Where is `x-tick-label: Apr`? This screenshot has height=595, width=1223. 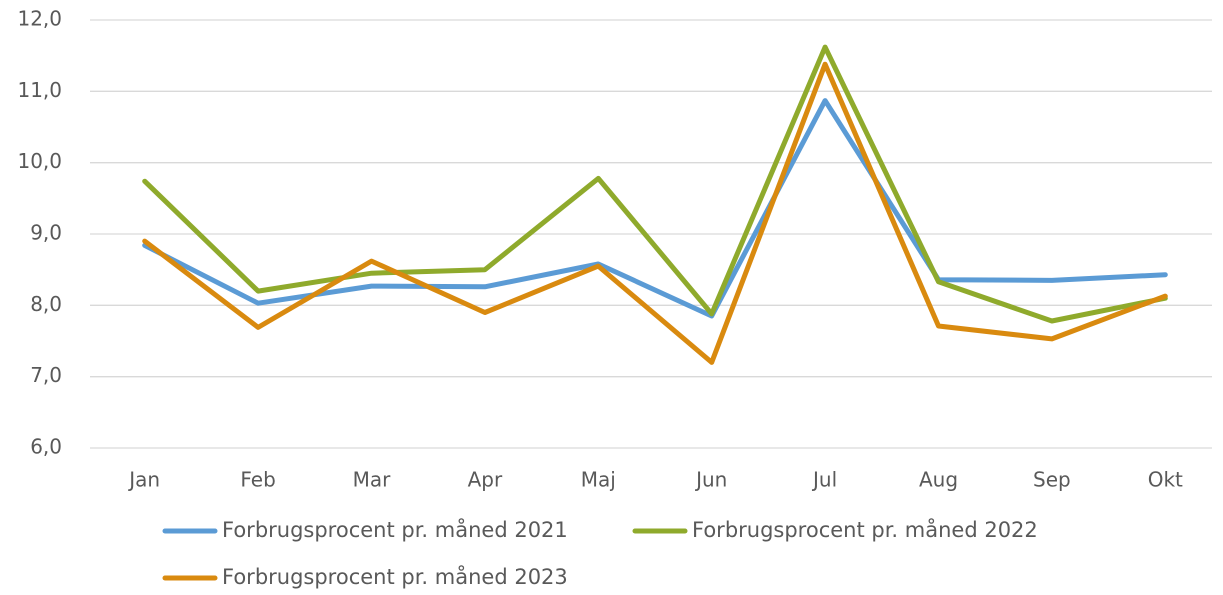 x-tick-label: Apr is located at coordinates (485, 480).